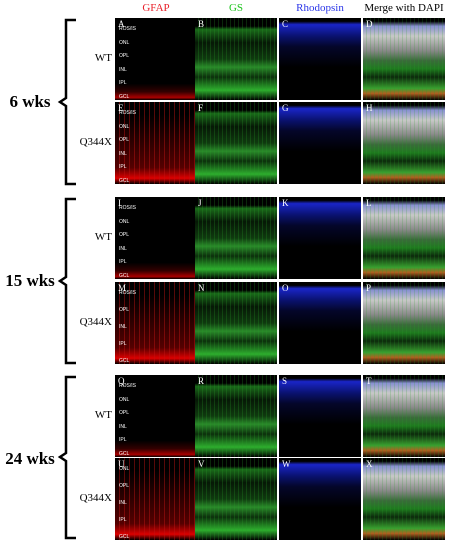 The image size is (453, 550). I want to click on micrograph-panel: E ROS/IS ONL OPL INL IPL GCL, so click(156, 143).